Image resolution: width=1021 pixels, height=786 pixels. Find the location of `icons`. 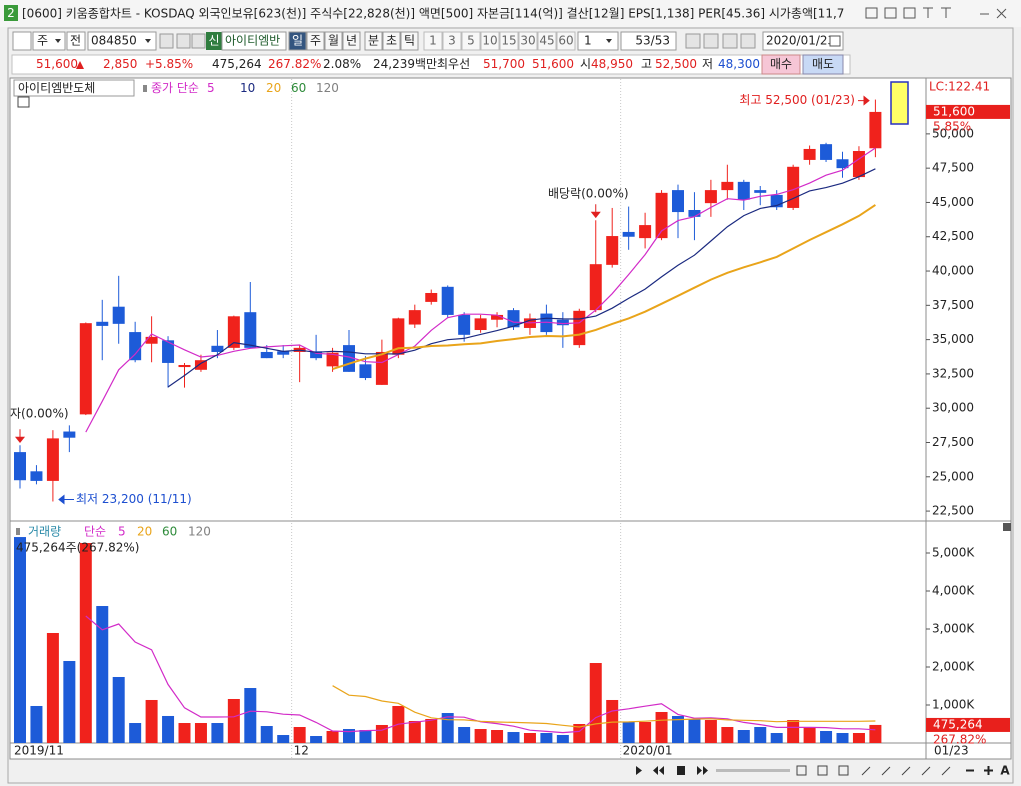

icons is located at coordinates (906, 771).